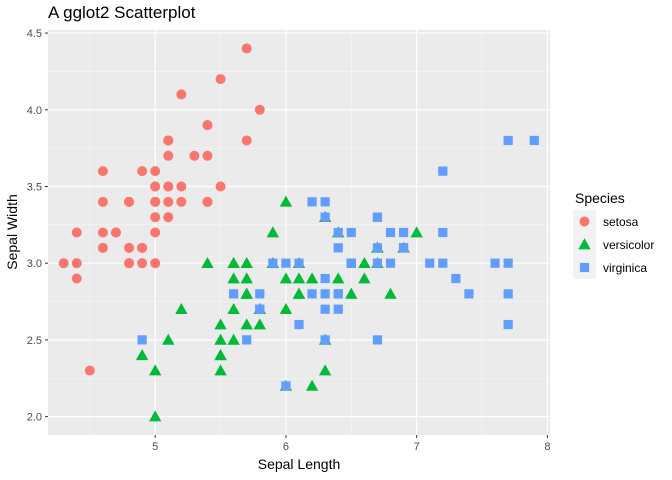 The height and width of the screenshot is (480, 672). I want to click on legend-title: Species, so click(600, 198).